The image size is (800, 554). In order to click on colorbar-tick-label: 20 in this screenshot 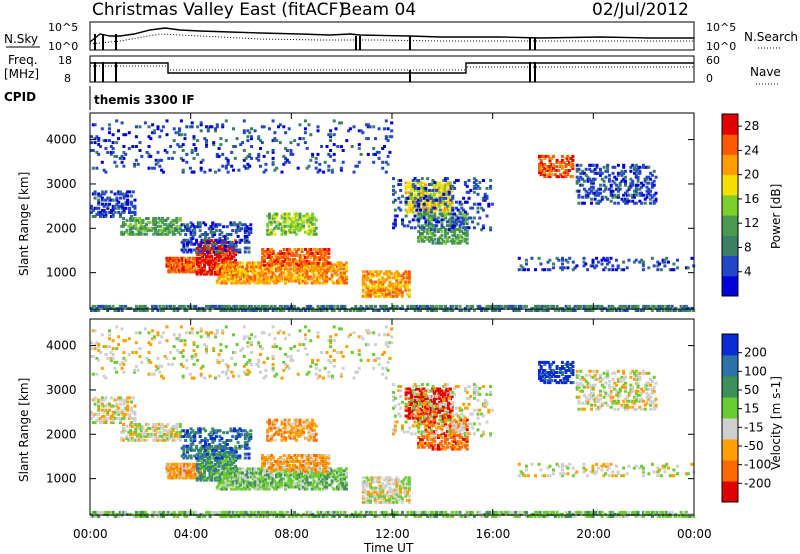, I will do `click(751, 175)`.